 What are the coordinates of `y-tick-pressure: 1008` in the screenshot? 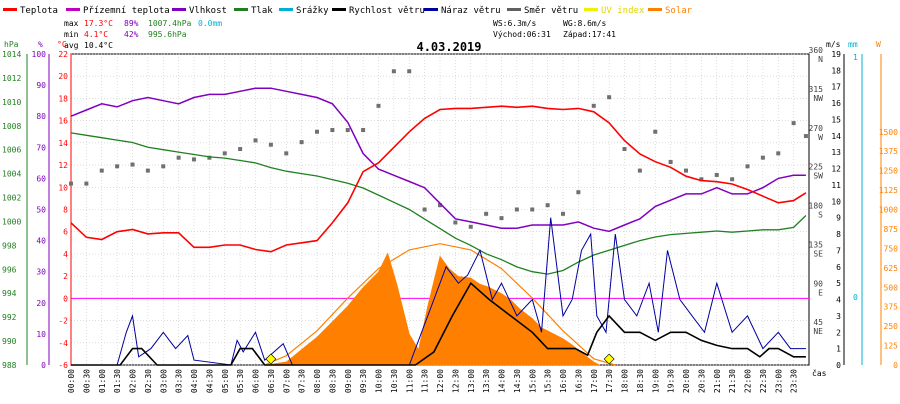 It's located at (11, 126).